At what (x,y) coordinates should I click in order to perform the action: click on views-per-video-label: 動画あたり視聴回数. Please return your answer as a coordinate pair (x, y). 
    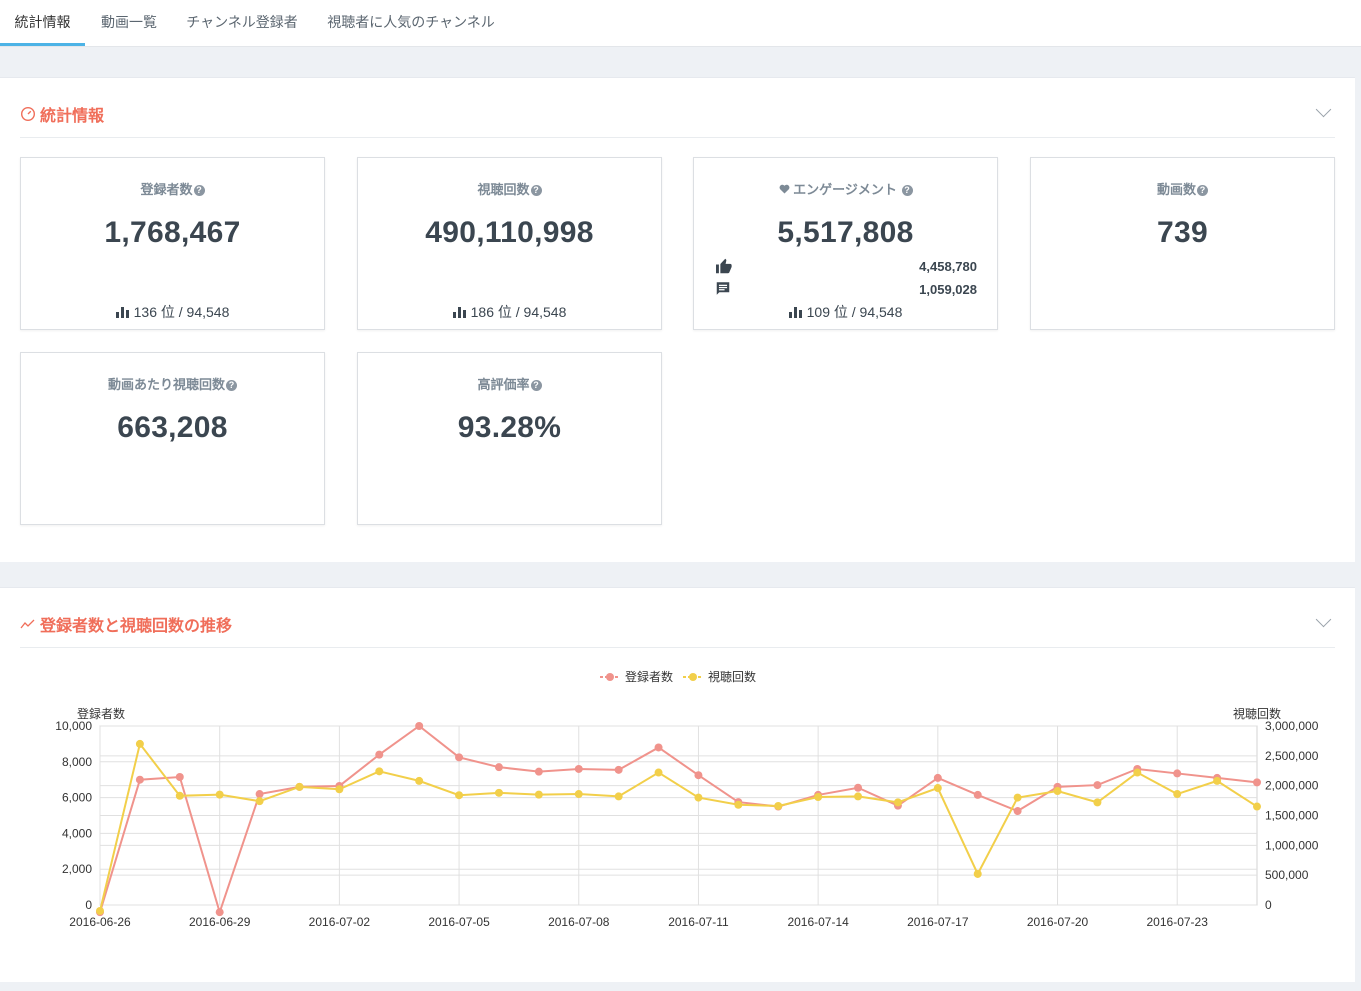
    Looking at the image, I should click on (166, 384).